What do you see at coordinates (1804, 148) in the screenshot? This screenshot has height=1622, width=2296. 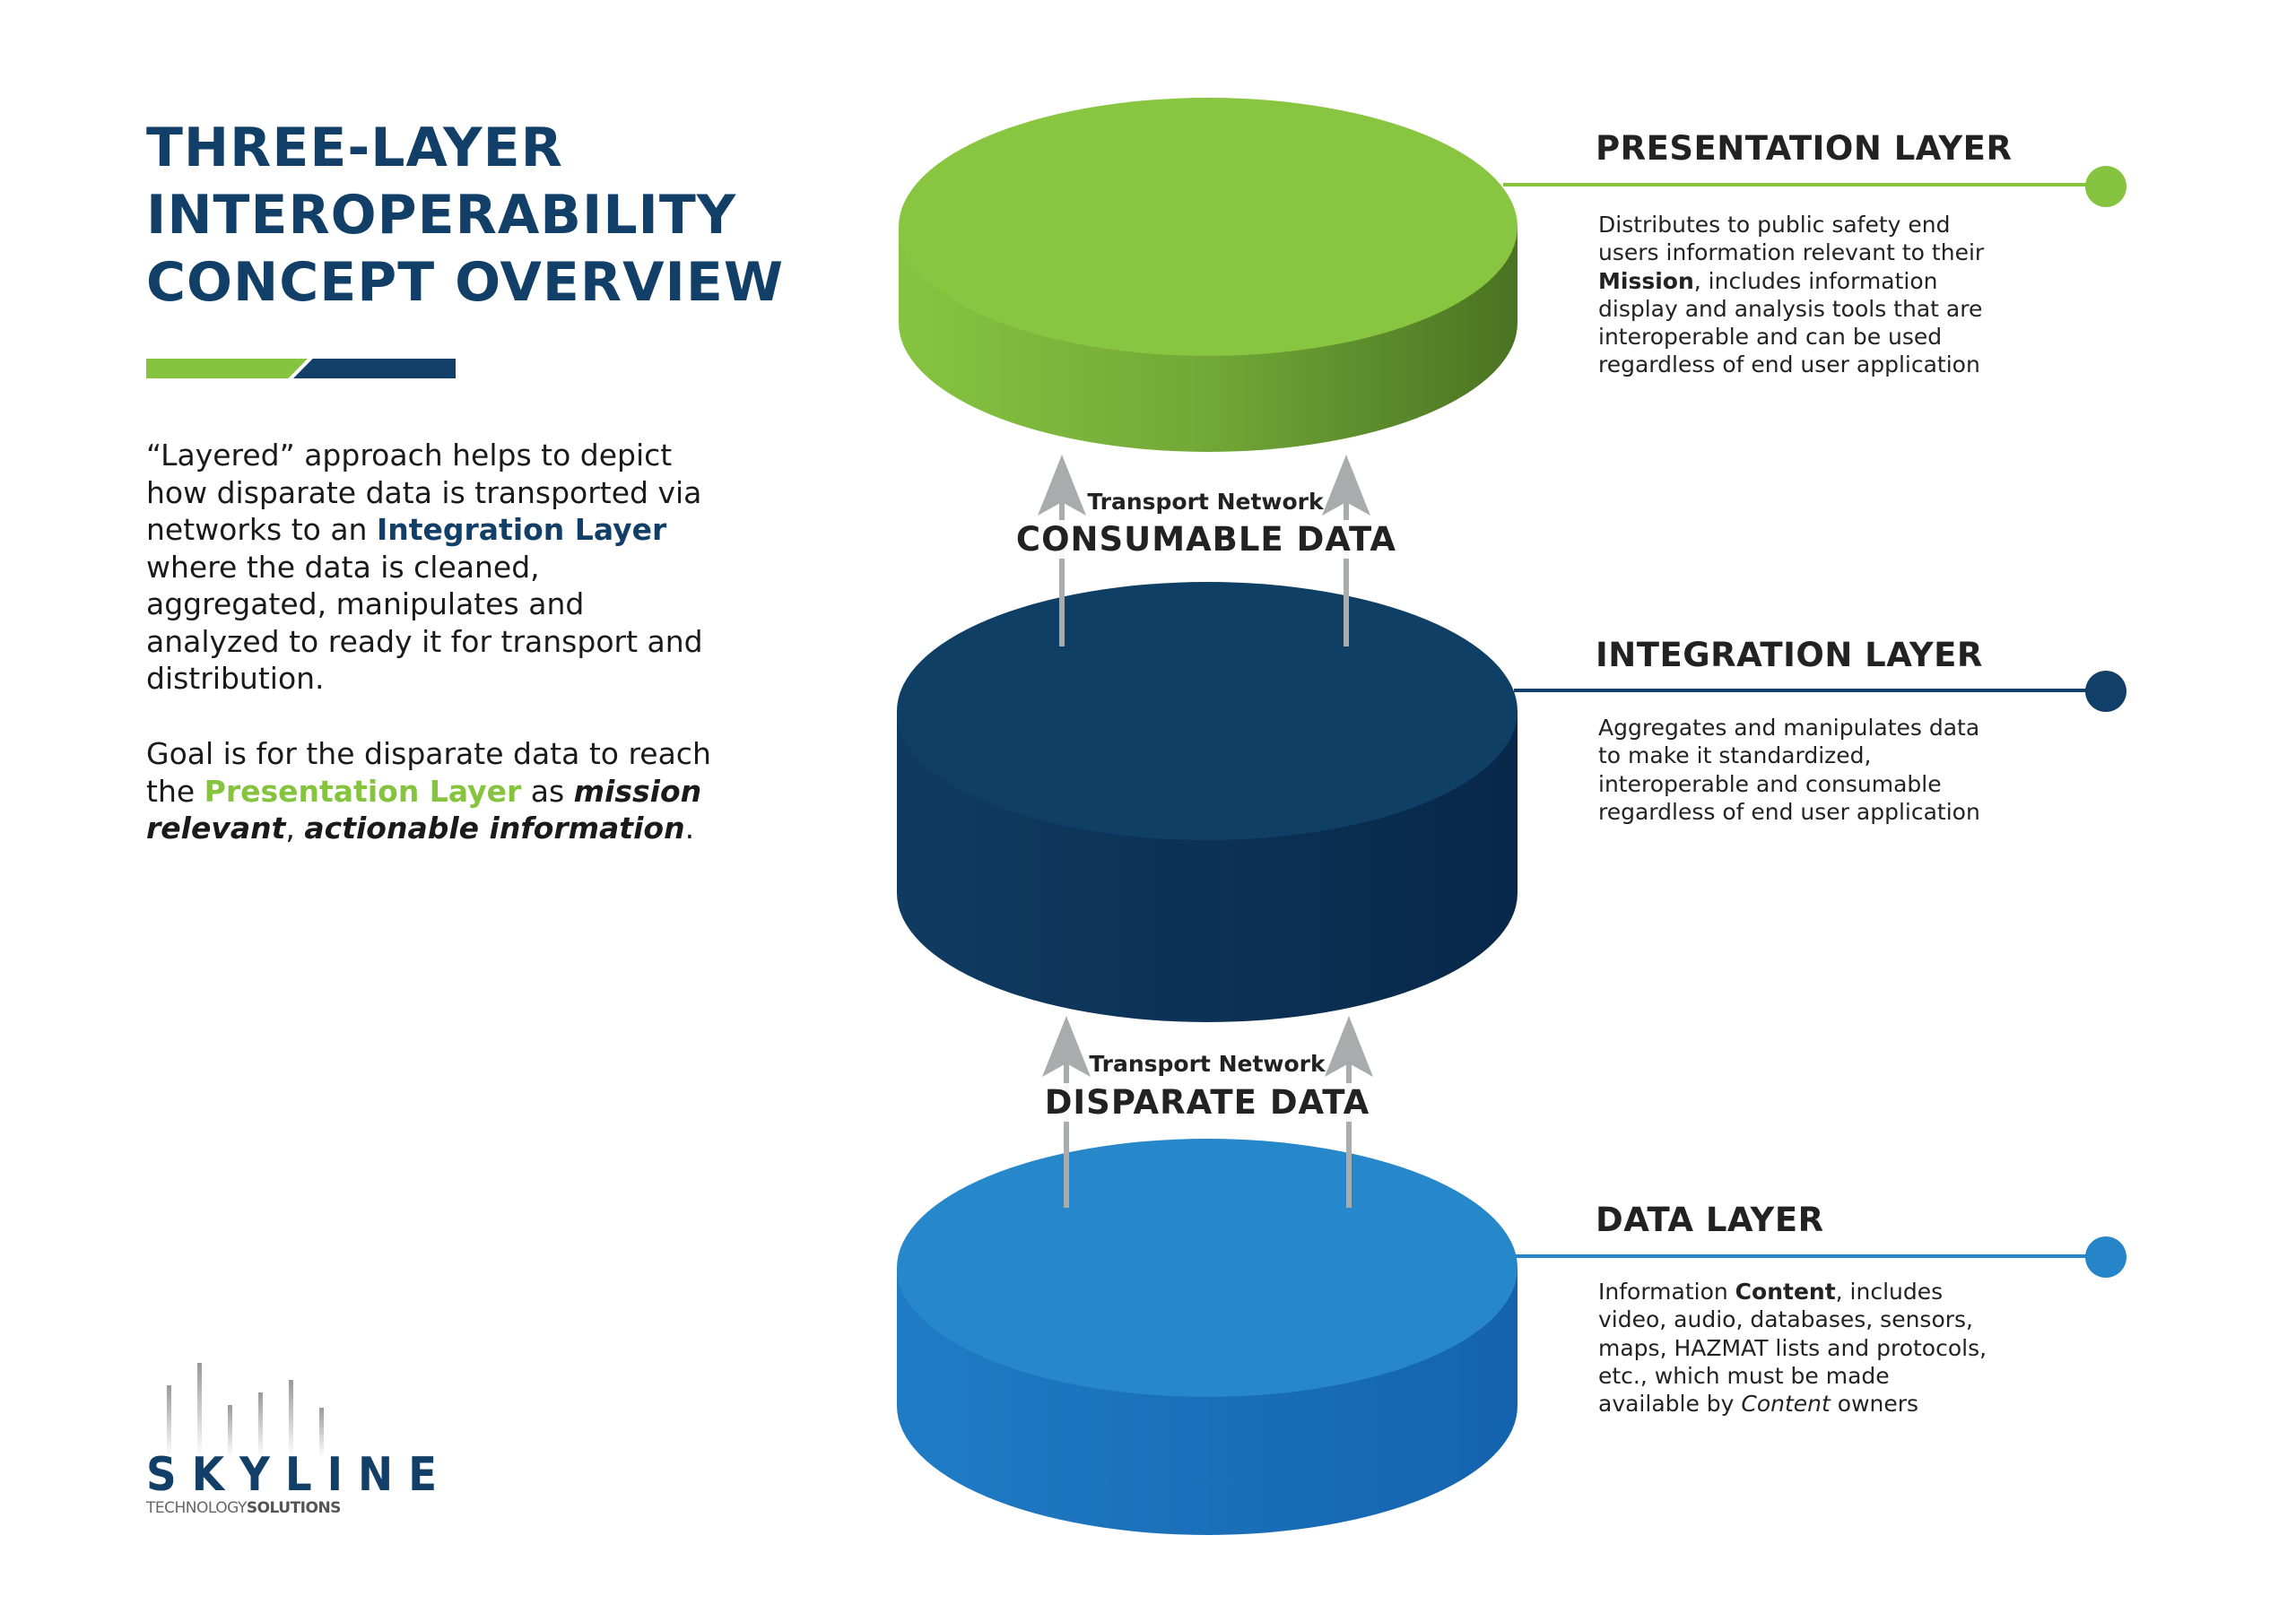 I see `presentation-layer-heading: PRESENTATION LAYER` at bounding box center [1804, 148].